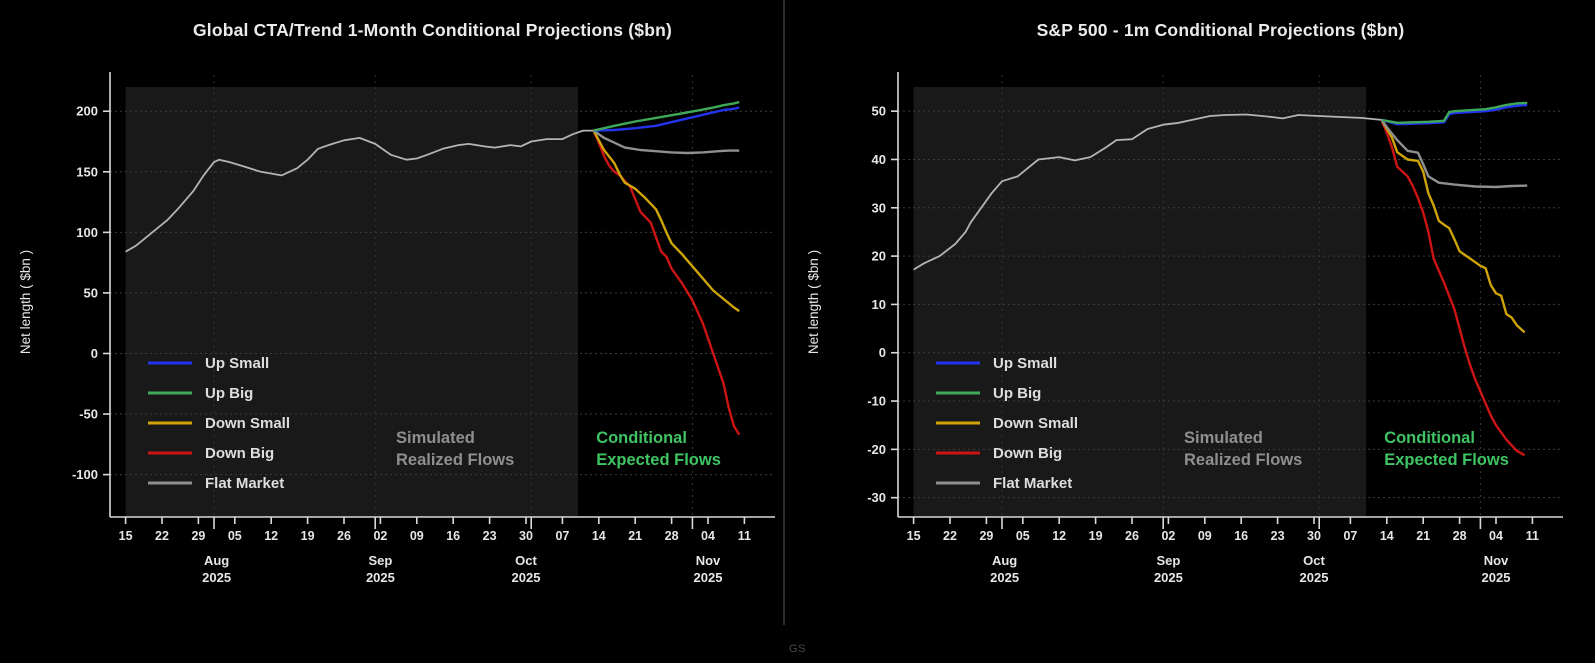 This screenshot has height=663, width=1595. I want to click on x-tick-label: 28, so click(672, 536).